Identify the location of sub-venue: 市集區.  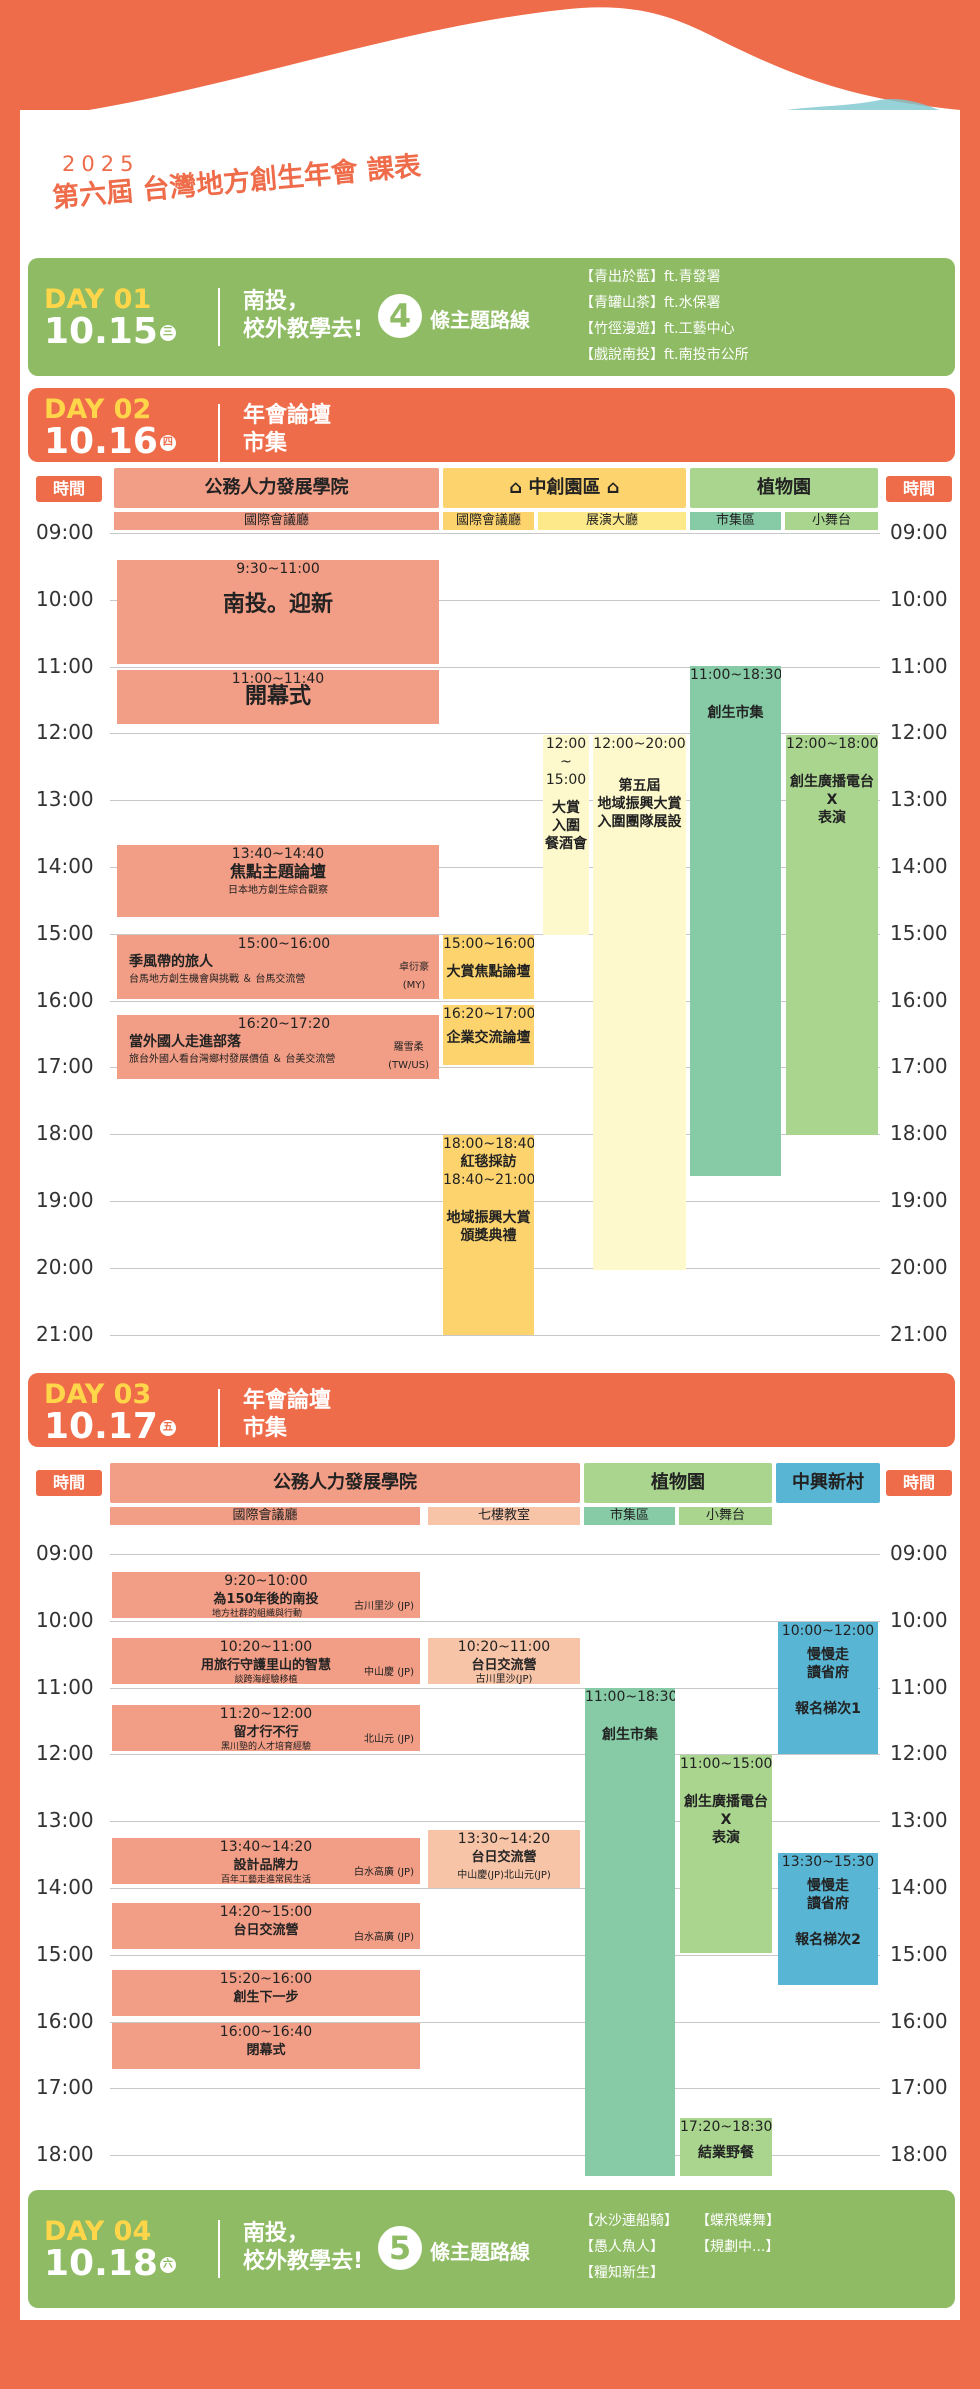
(735, 521).